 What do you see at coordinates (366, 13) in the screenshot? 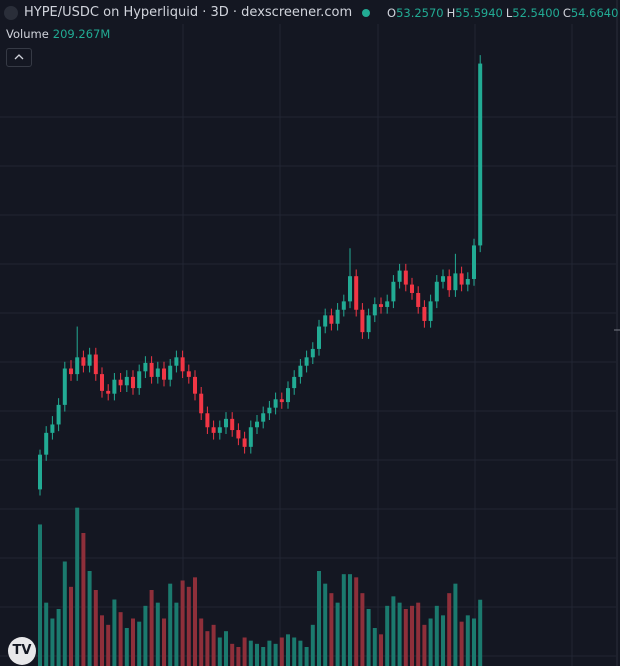
I see `status-dot` at bounding box center [366, 13].